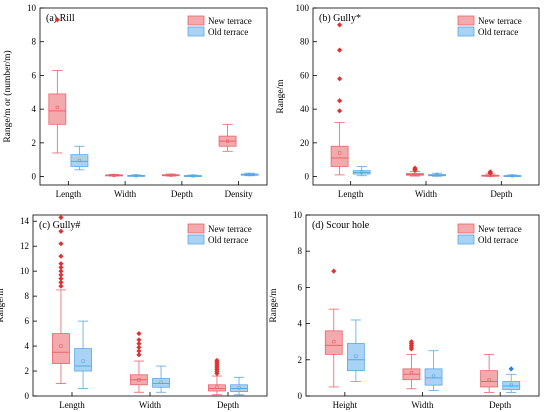 The image size is (550, 412). I want to click on y-tick-label: 40, so click(305, 109).